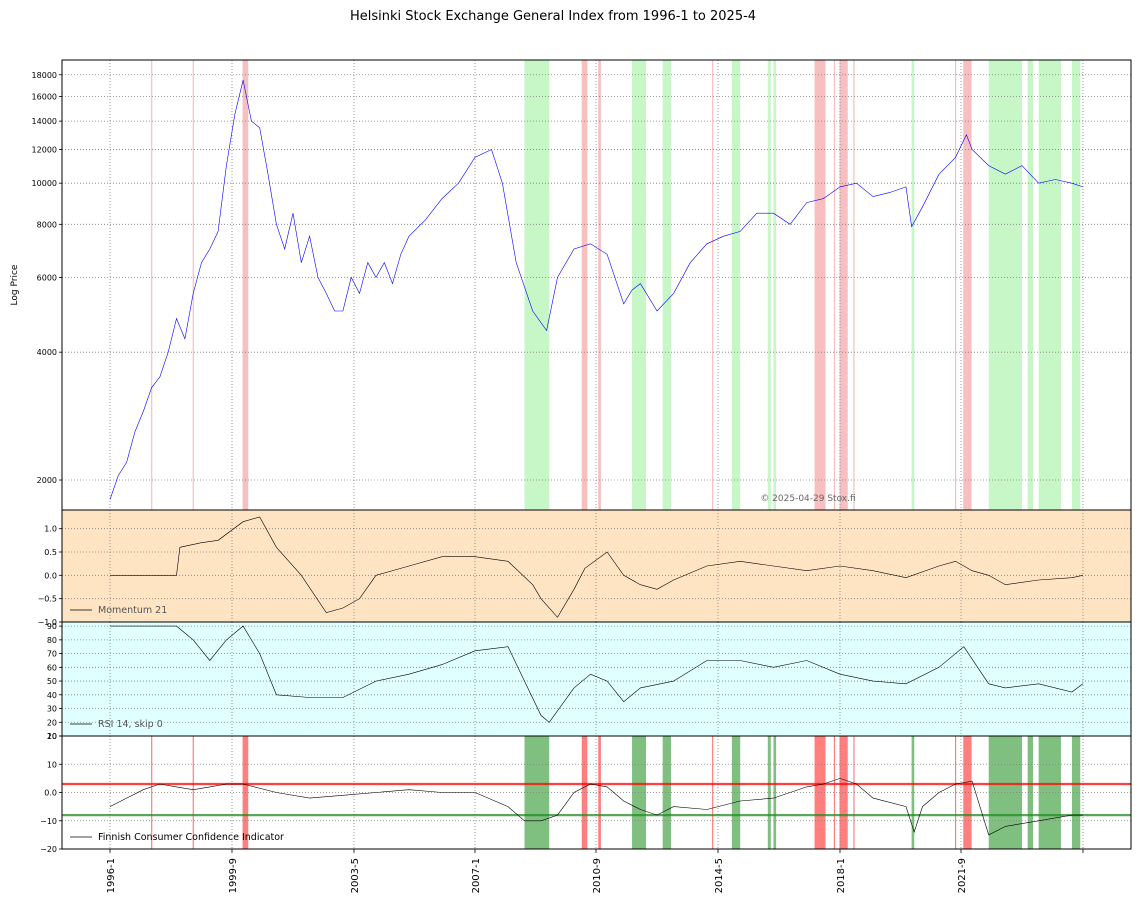 Image resolution: width=1139 pixels, height=913 pixels. I want to click on xtick-label: 2021-9, so click(962, 875).